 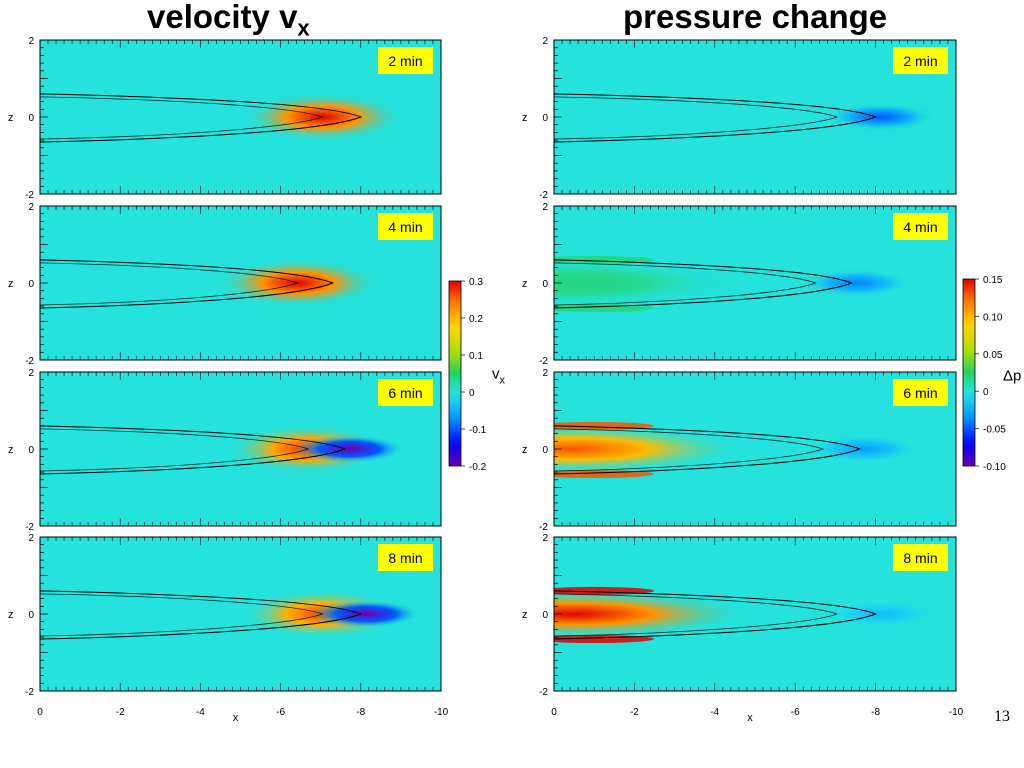 I want to click on colorbar-tick-label: 0.2, so click(x=476, y=319).